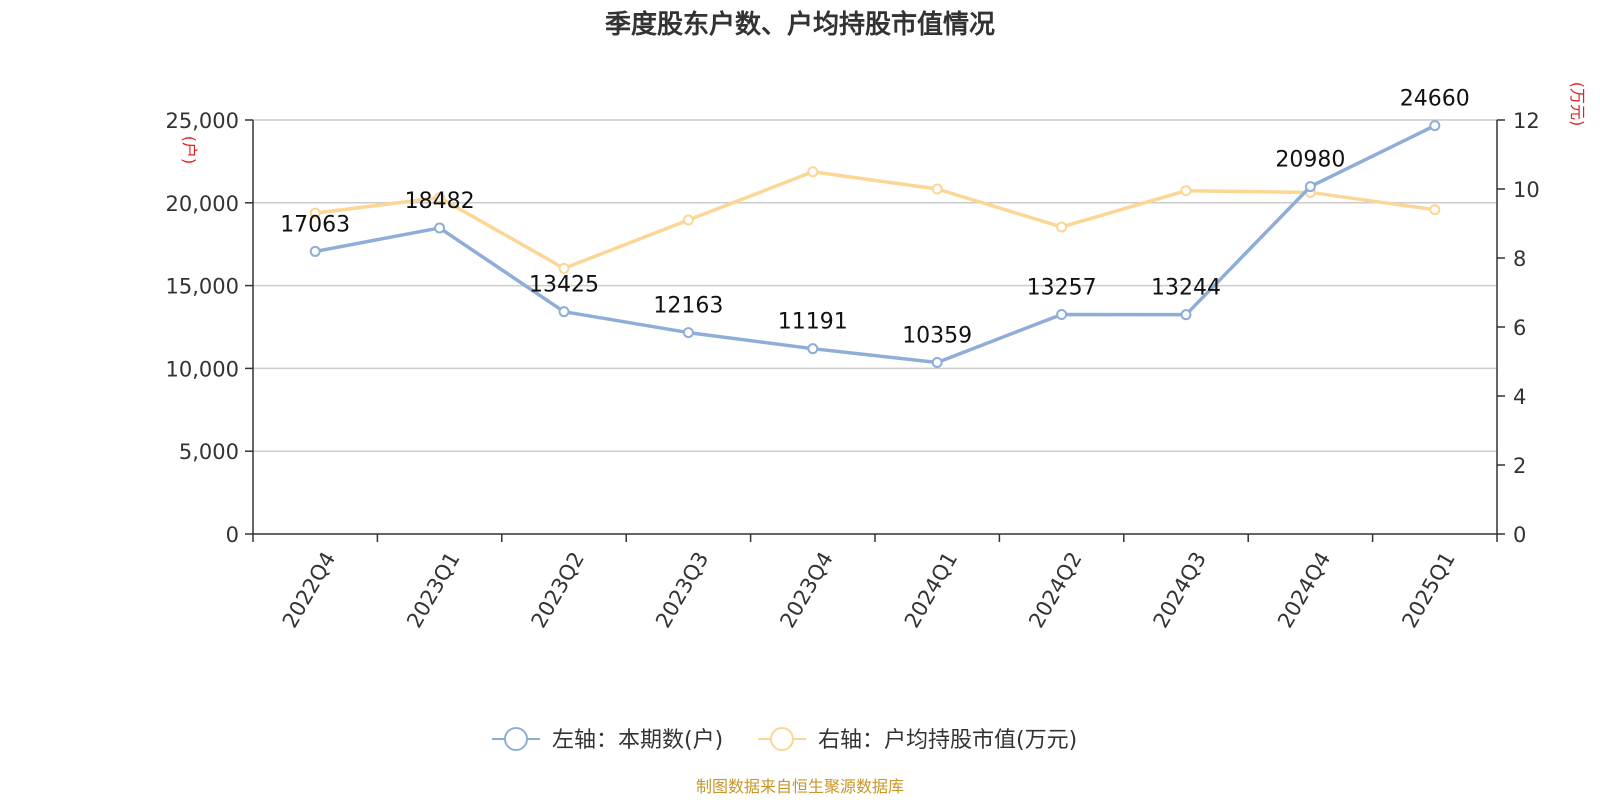  I want to click on legend-left-series-marker-icon, so click(516, 739).